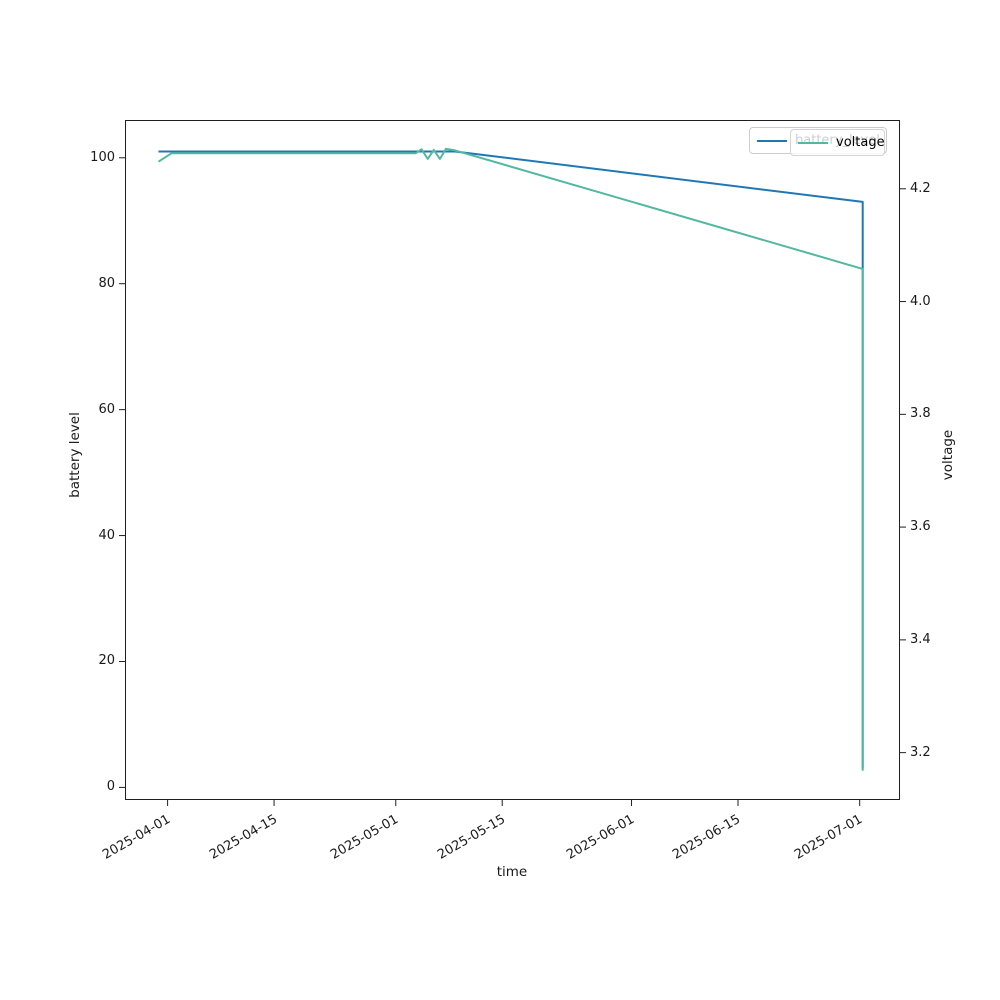 The width and height of the screenshot is (1000, 1000). What do you see at coordinates (106, 535) in the screenshot?
I see `y-left-tick-label: 40` at bounding box center [106, 535].